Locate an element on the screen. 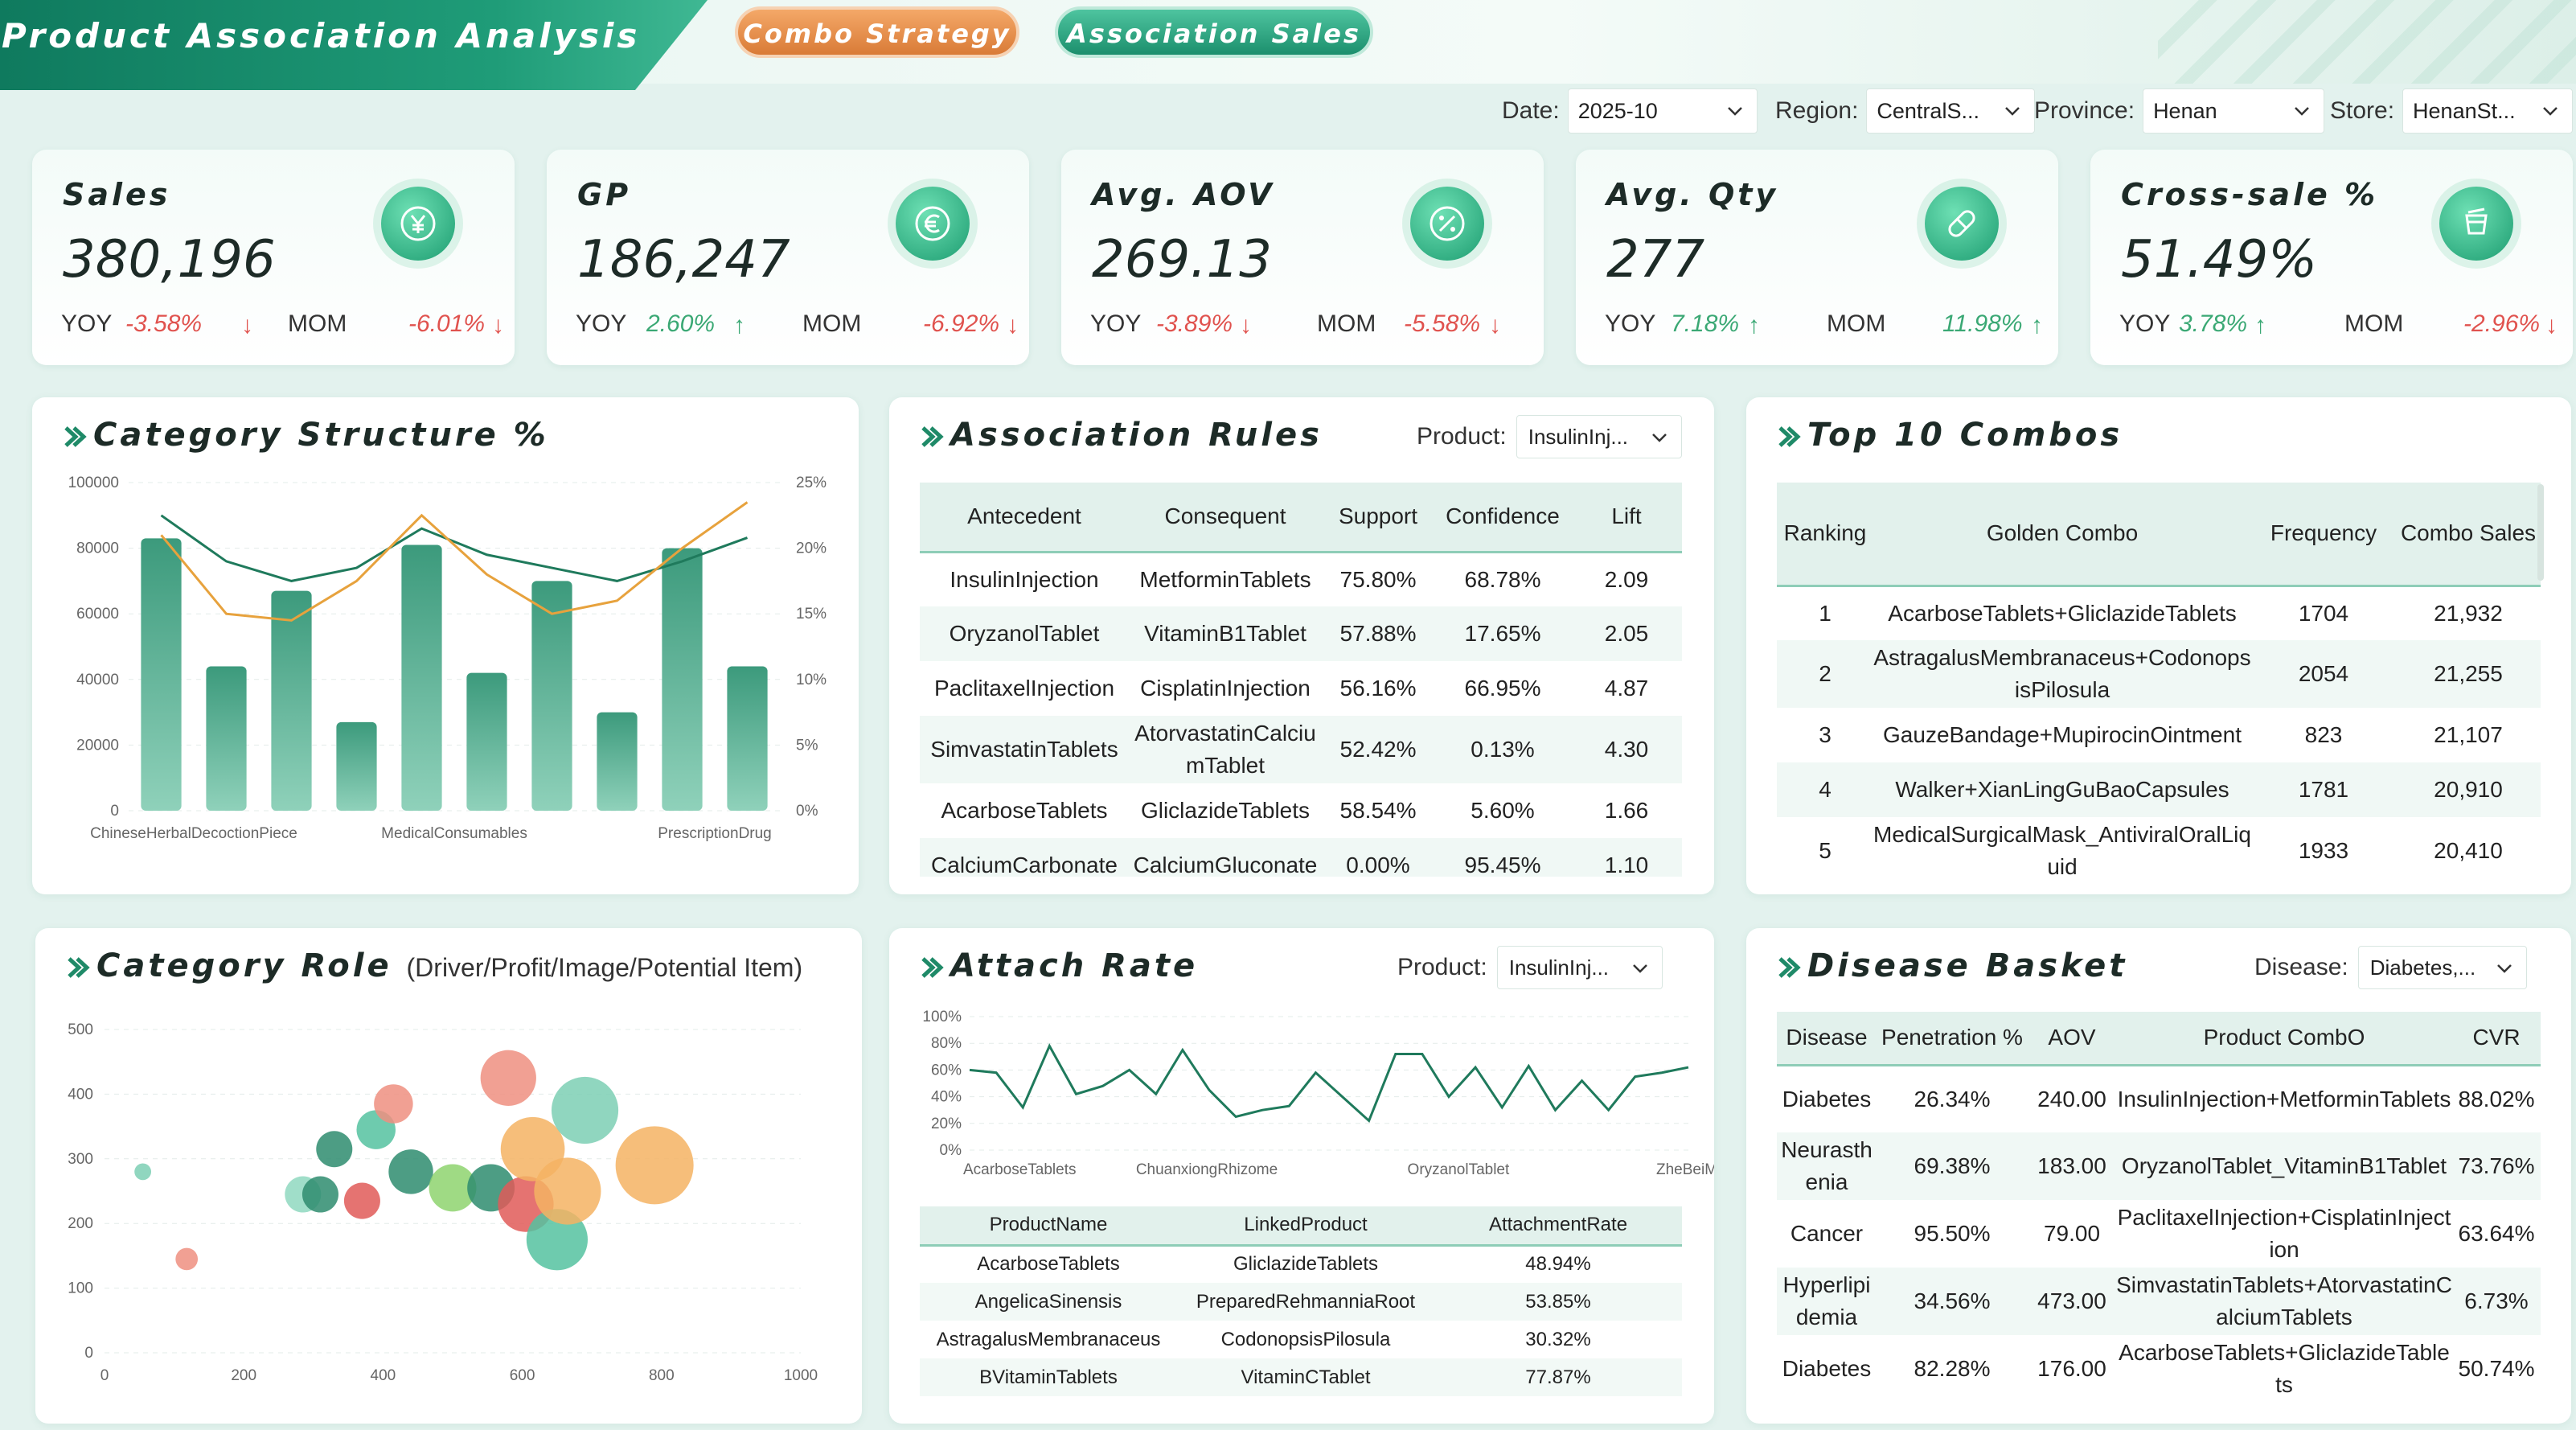 The image size is (2576, 1430). panel-title: Top 10 Combos is located at coordinates (1949, 435).